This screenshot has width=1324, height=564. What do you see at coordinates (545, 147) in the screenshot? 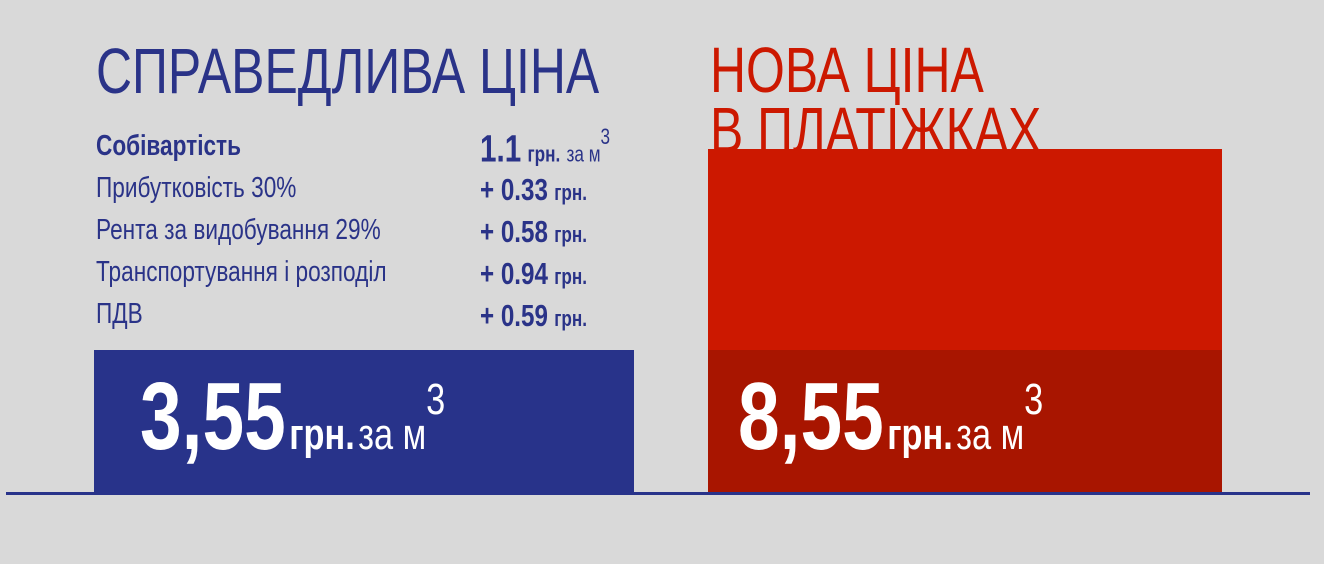
I see `row-value: 1.1 грн. за м3` at bounding box center [545, 147].